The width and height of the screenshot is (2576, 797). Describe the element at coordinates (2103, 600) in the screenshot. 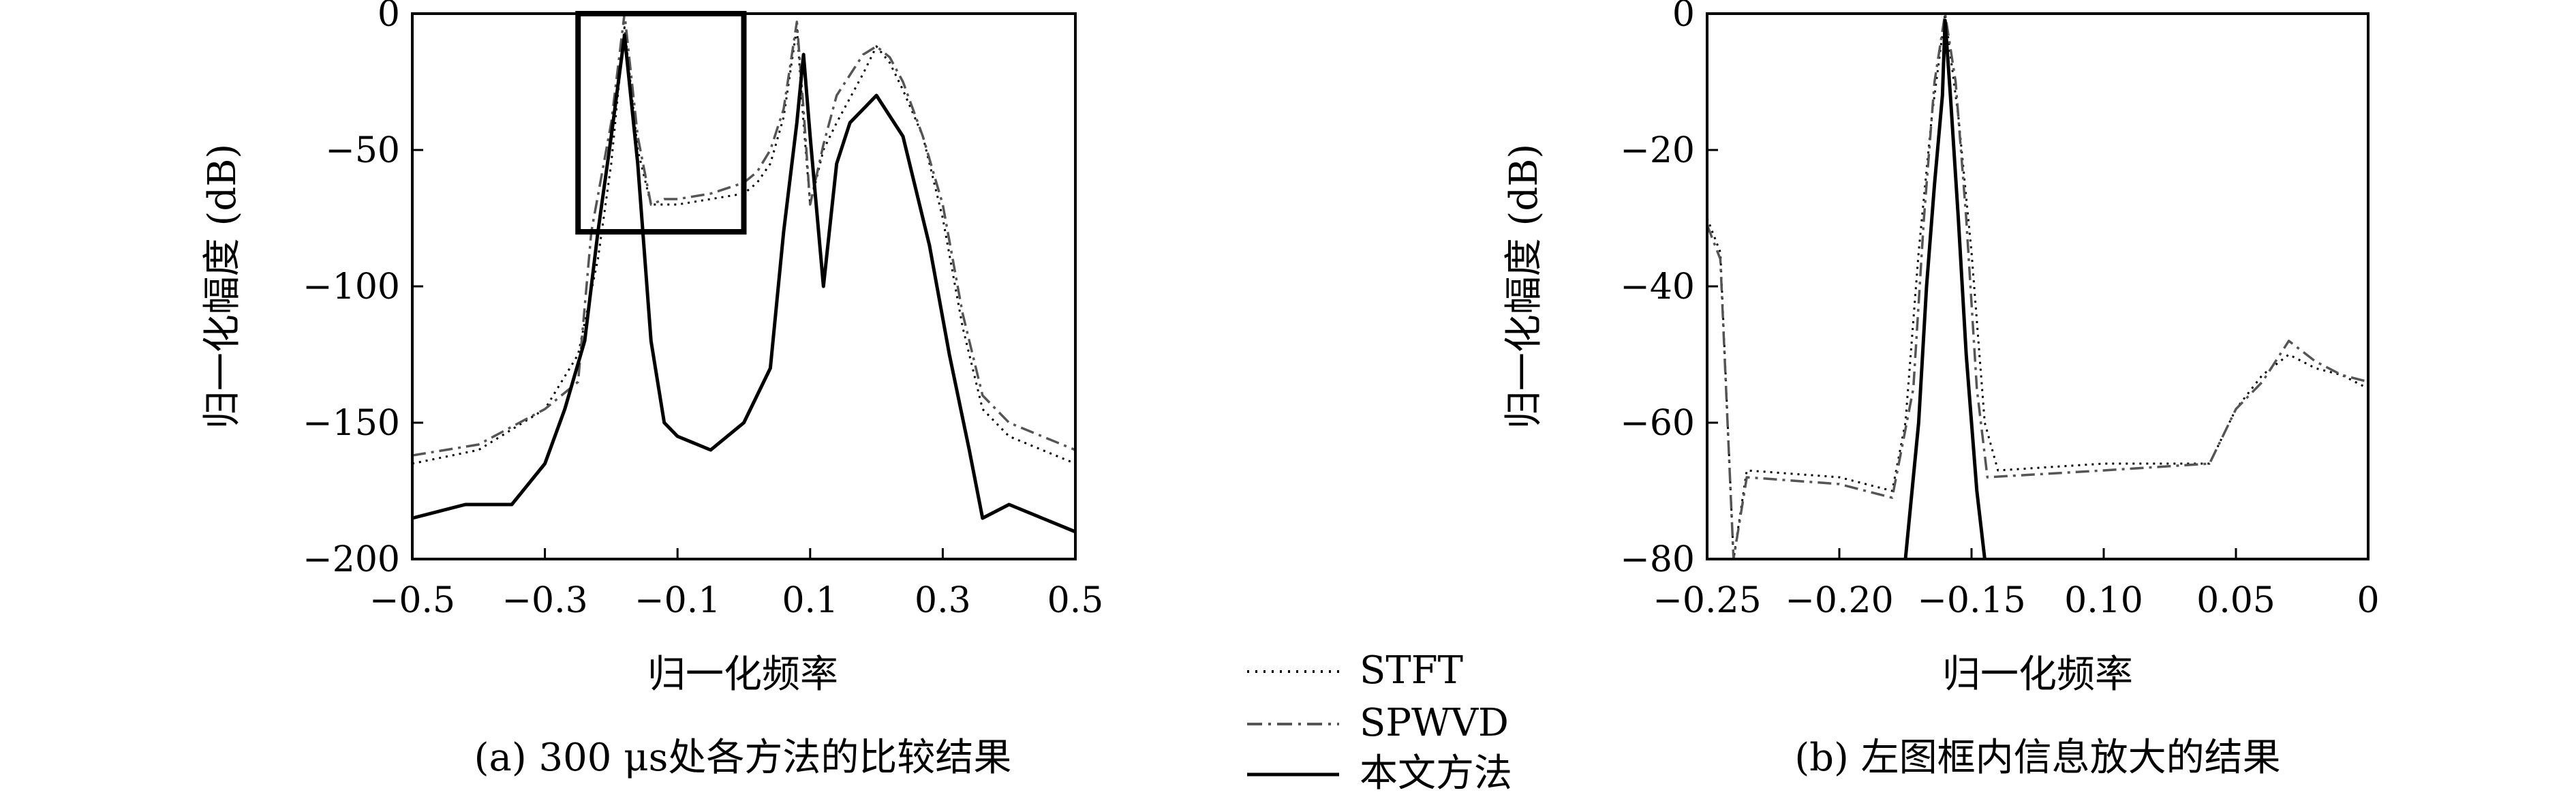

I see `x-tick-label: 0.10` at that location.